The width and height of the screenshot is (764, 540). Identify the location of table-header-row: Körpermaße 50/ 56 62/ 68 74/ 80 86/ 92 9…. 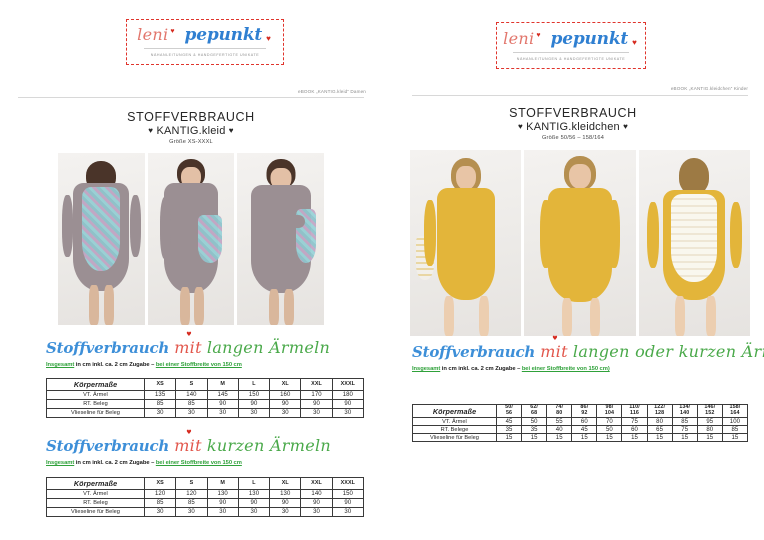
(580, 411).